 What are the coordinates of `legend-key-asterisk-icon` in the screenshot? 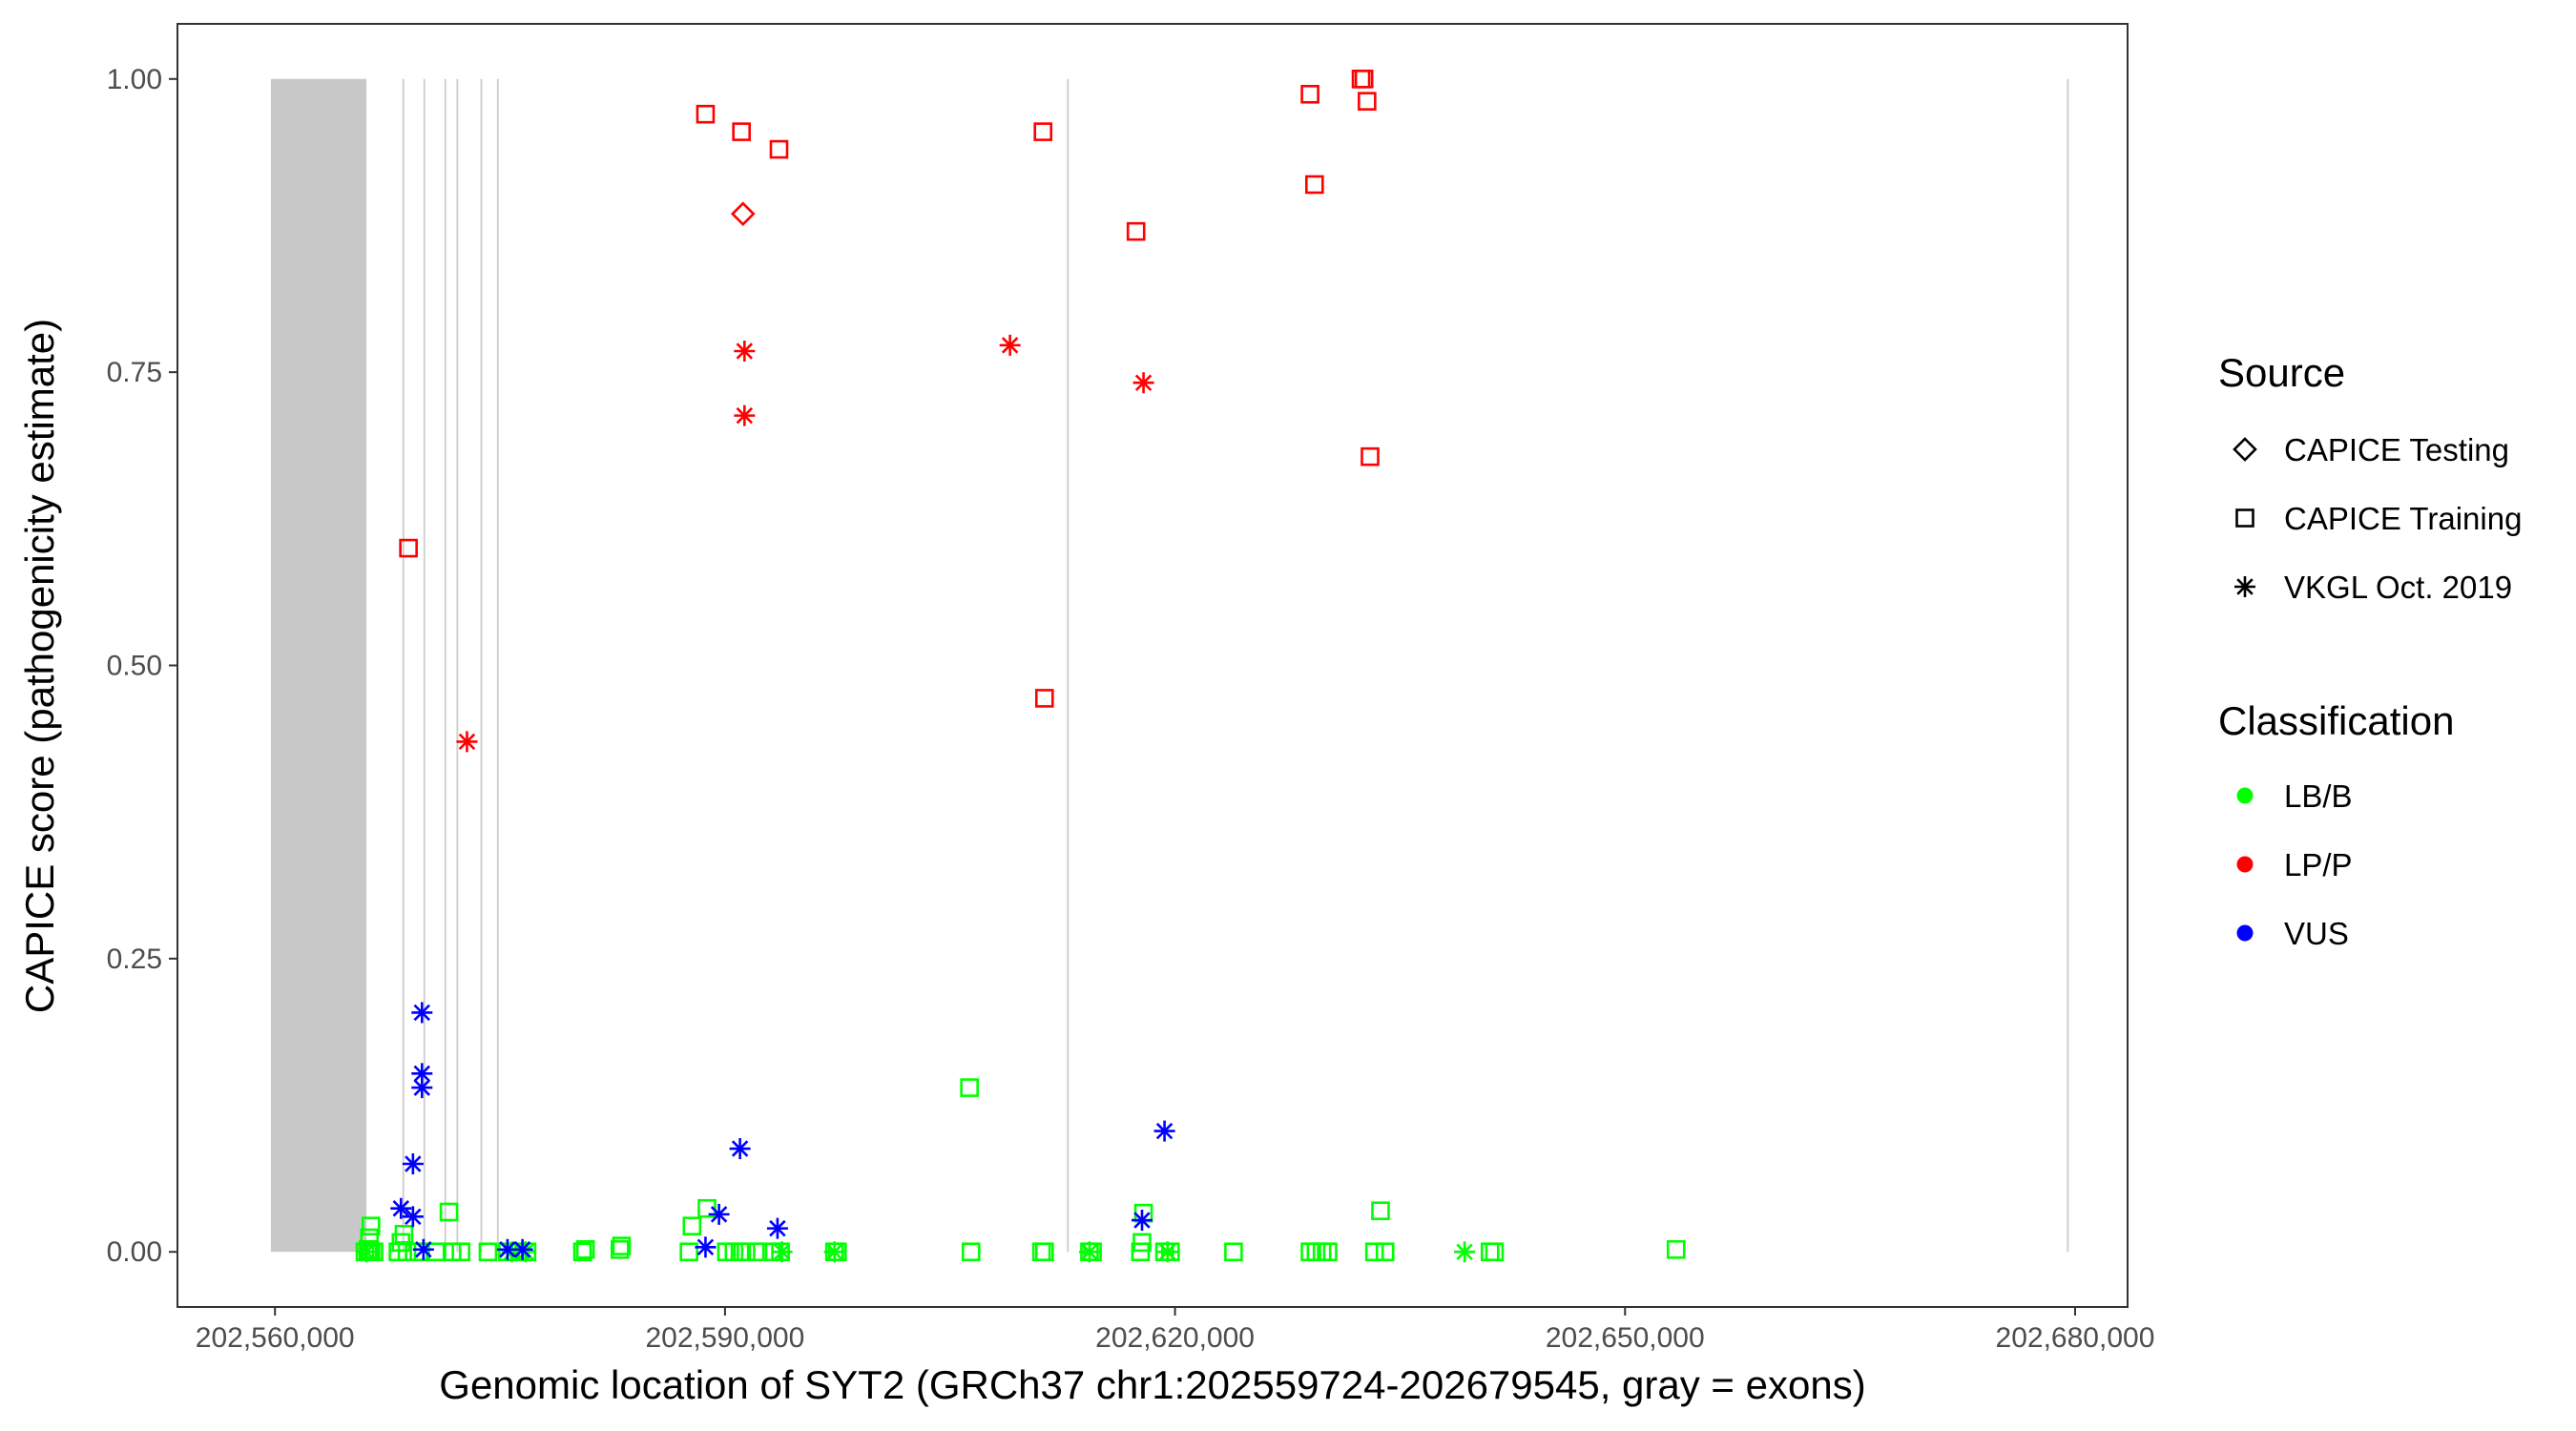 It's located at (2244, 586).